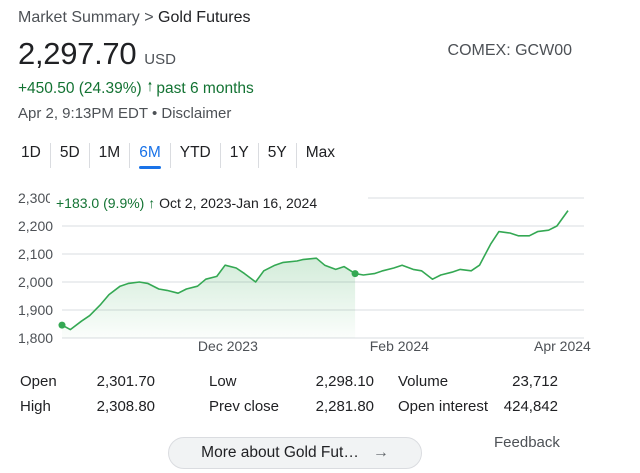 This screenshot has height=473, width=640. What do you see at coordinates (527, 442) in the screenshot?
I see `feedback-link: Feedback` at bounding box center [527, 442].